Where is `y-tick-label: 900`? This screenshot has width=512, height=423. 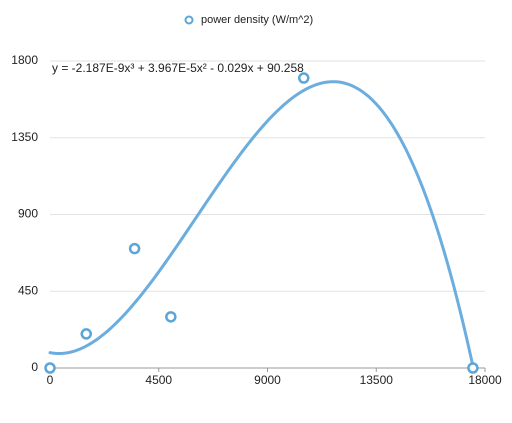
y-tick-label: 900 is located at coordinates (28, 214).